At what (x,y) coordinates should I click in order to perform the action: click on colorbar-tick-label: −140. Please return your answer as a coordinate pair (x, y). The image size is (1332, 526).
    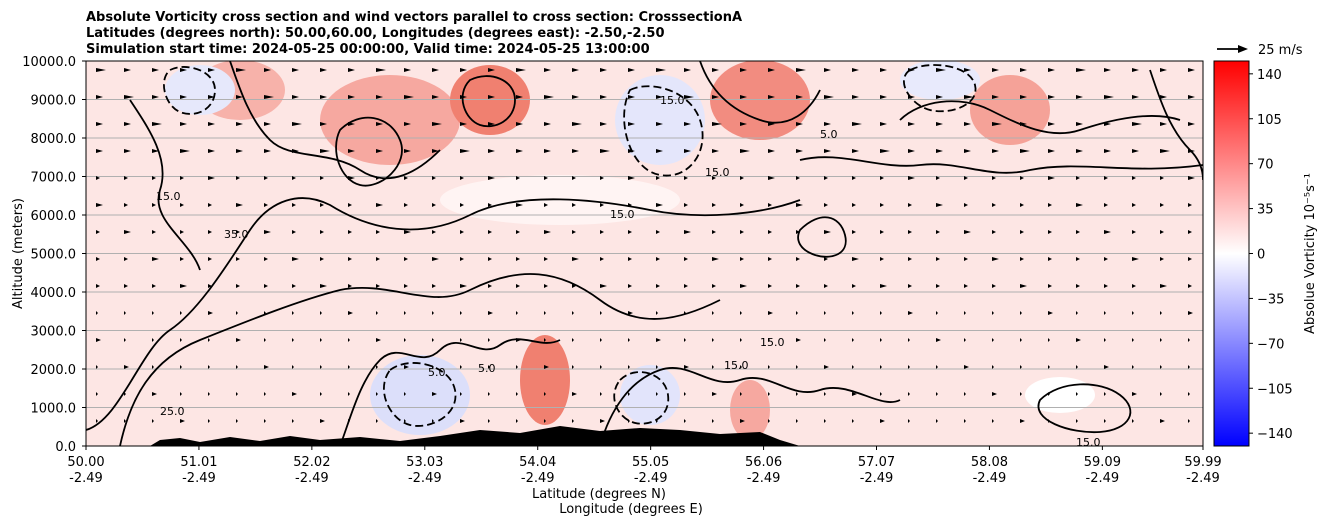
    Looking at the image, I should click on (1275, 434).